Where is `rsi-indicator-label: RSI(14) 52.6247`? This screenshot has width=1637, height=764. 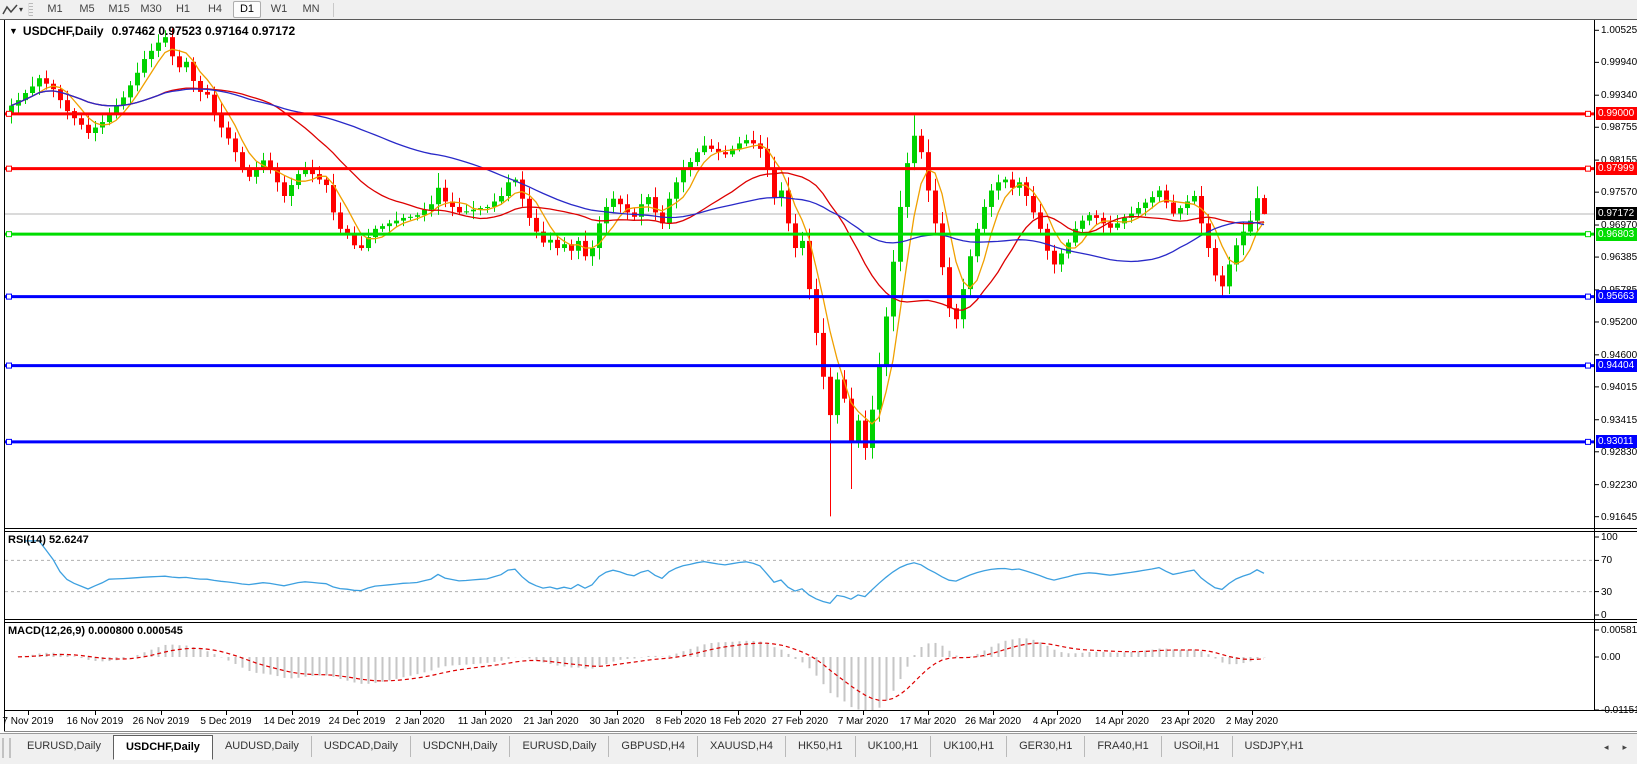 rsi-indicator-label: RSI(14) 52.6247 is located at coordinates (48, 540).